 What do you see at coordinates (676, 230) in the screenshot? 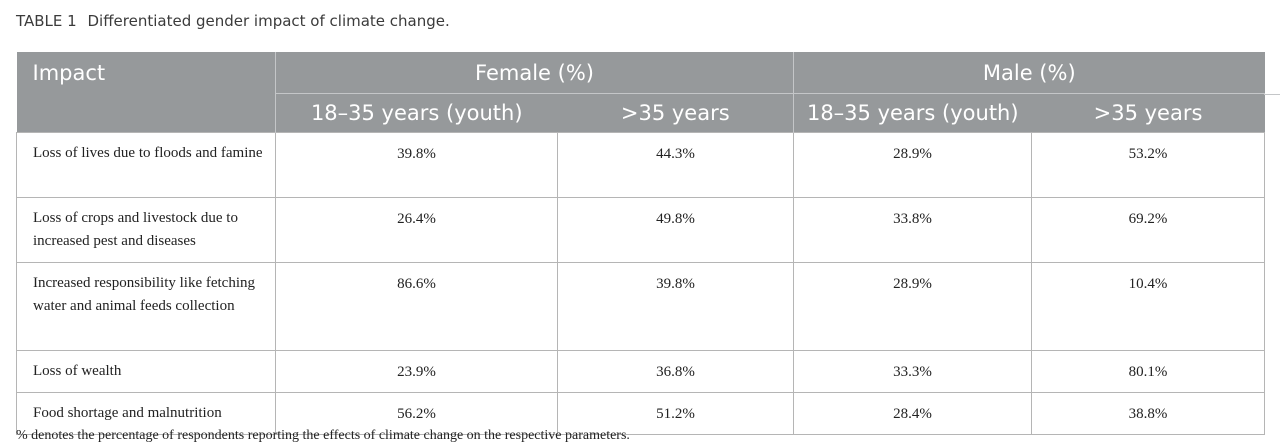
I see `value-cell: 49.8%` at bounding box center [676, 230].